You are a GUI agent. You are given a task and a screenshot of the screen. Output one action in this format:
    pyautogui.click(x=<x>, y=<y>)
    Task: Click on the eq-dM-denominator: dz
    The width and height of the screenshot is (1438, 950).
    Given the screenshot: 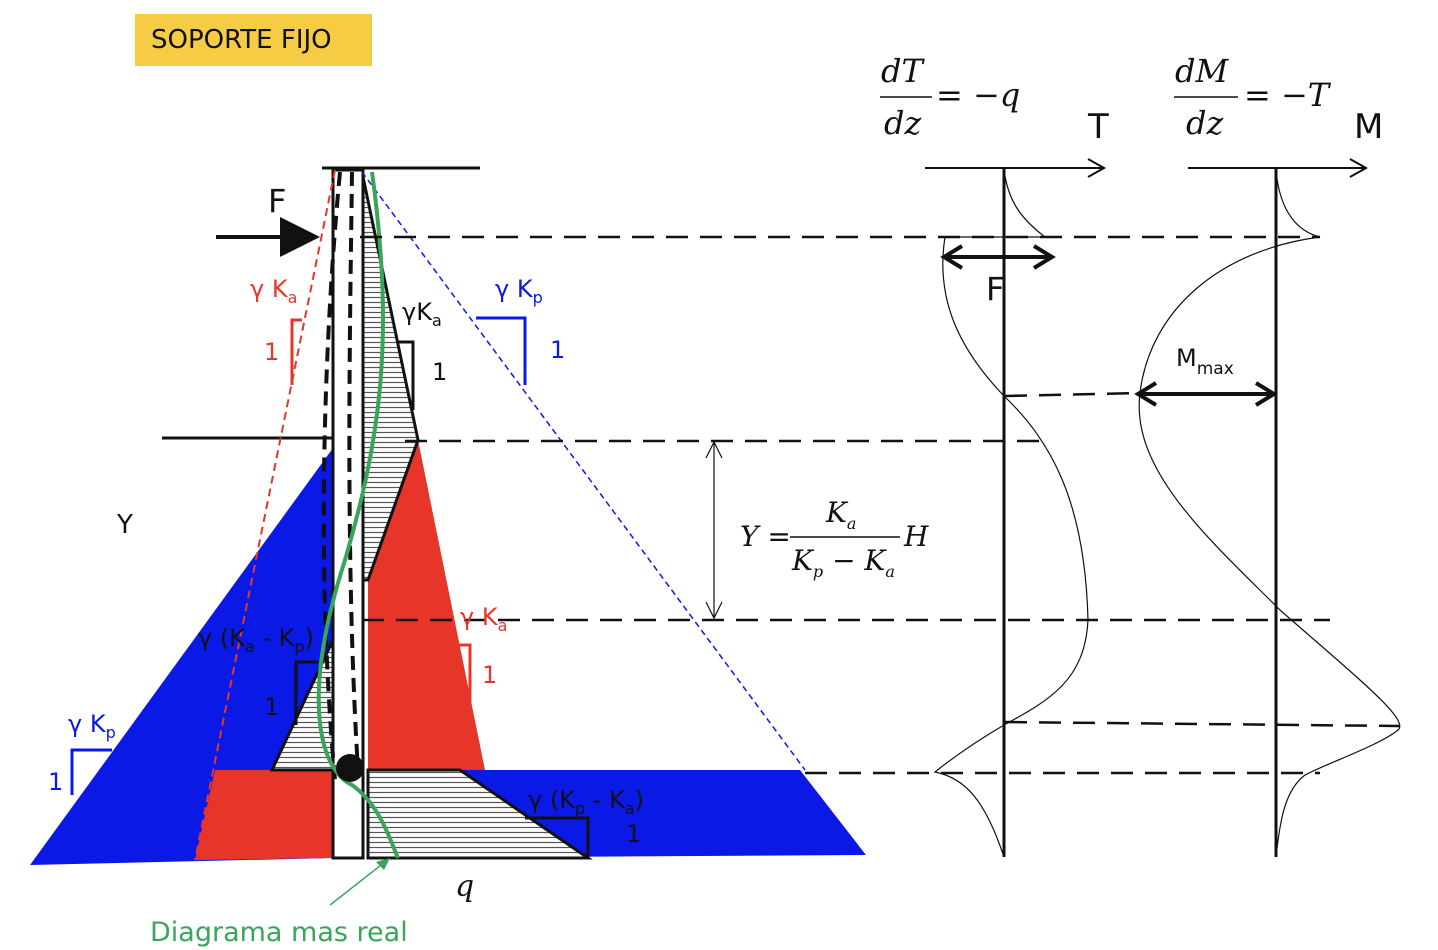 What is the action you would take?
    pyautogui.click(x=1205, y=123)
    